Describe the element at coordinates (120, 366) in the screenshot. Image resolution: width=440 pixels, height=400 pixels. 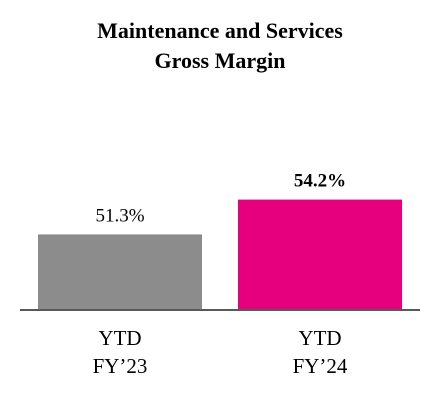
I see `x-tick-label-1-line-2: FY’23` at that location.